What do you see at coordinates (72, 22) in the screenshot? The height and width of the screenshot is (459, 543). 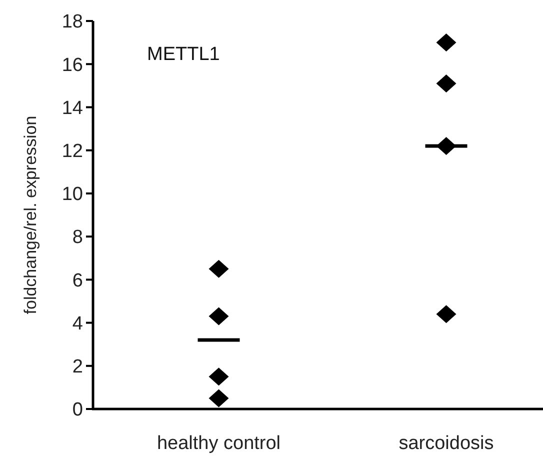 I see `y-tick-label: 18` at bounding box center [72, 22].